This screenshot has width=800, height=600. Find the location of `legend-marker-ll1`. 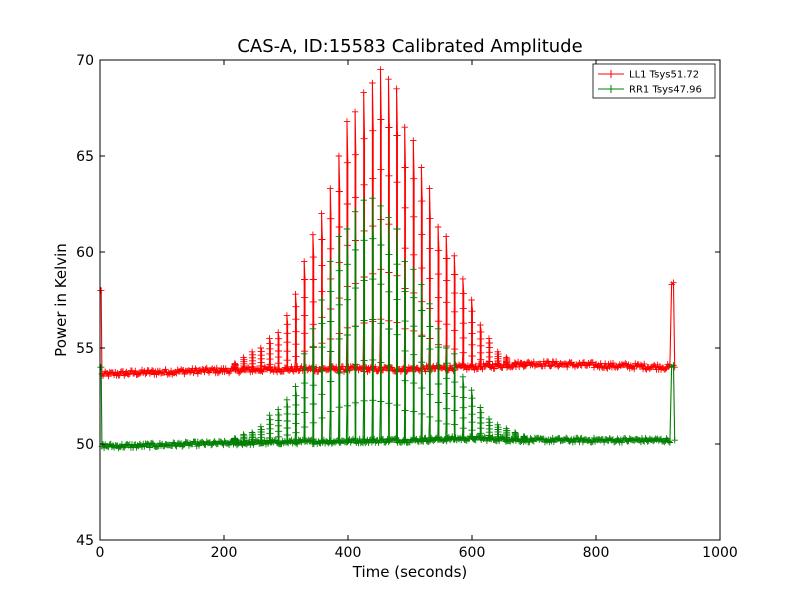

legend-marker-ll1 is located at coordinates (611, 74).